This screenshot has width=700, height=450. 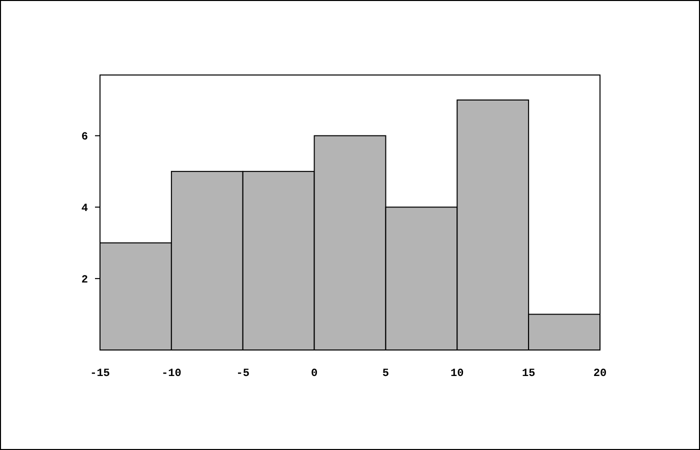 What do you see at coordinates (84, 138) in the screenshot?
I see `y-tick-label: 6` at bounding box center [84, 138].